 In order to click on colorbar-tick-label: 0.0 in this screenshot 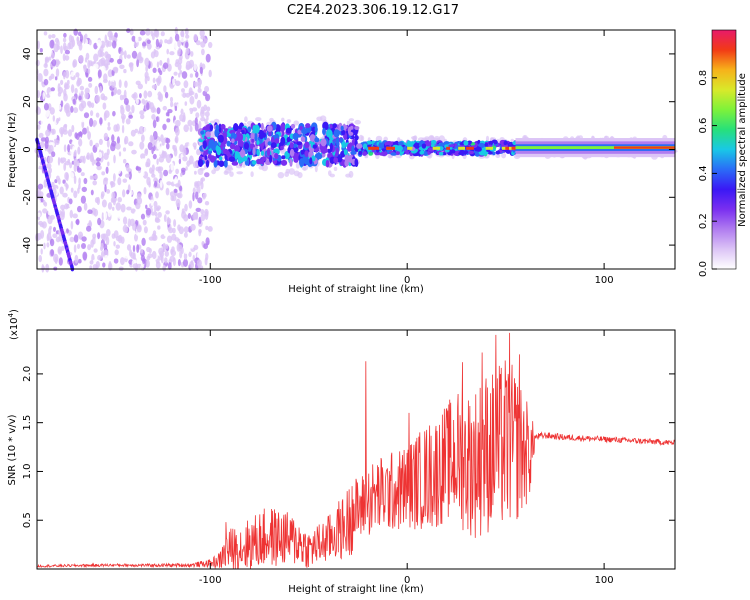, I will do `click(703, 269)`.